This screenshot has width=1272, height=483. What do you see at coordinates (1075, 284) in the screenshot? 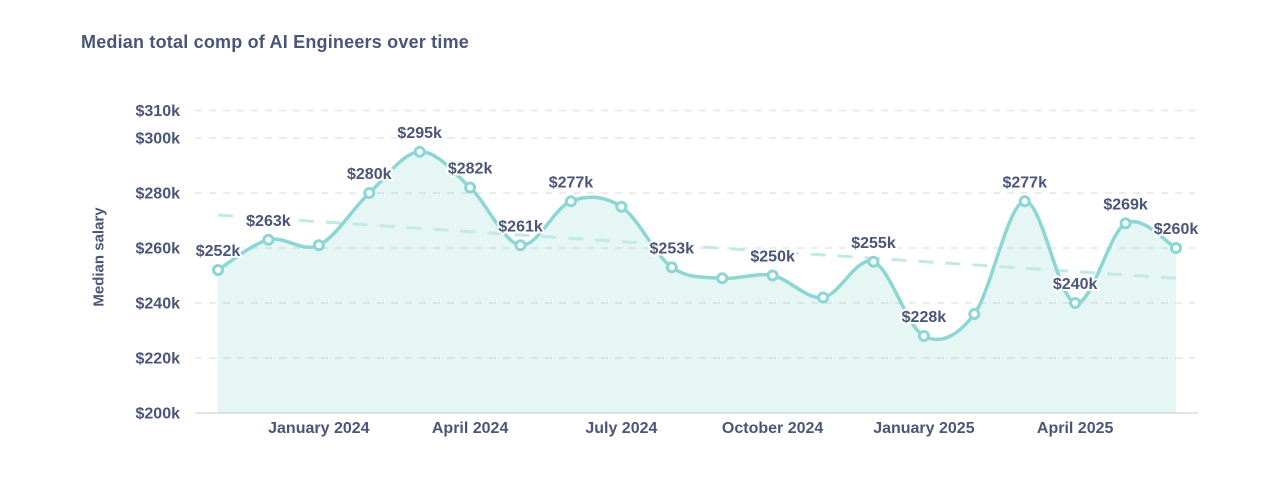
I see `data-point-label: $240k` at bounding box center [1075, 284].